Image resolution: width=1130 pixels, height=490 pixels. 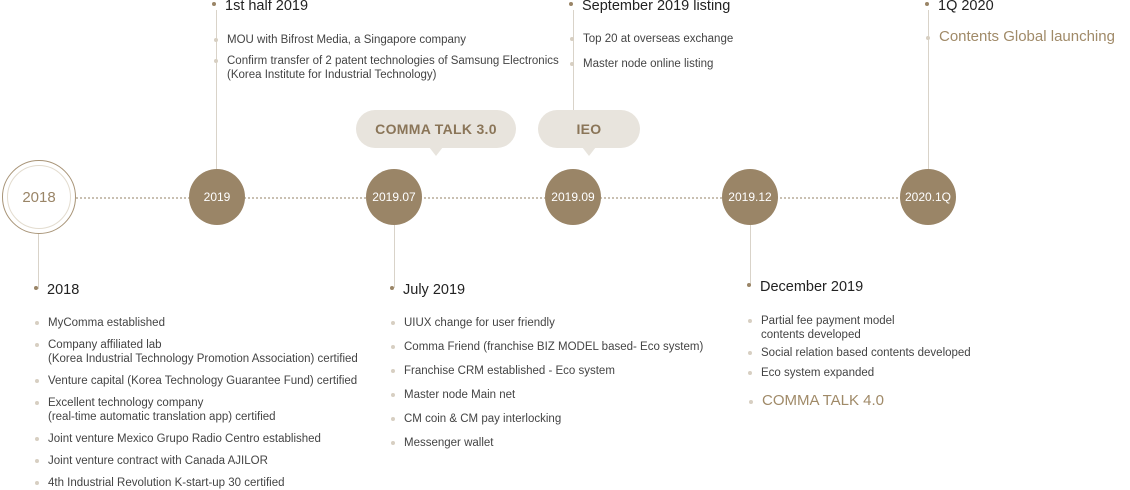 I want to click on timeline-node-2018: 2018, so click(x=39, y=197).